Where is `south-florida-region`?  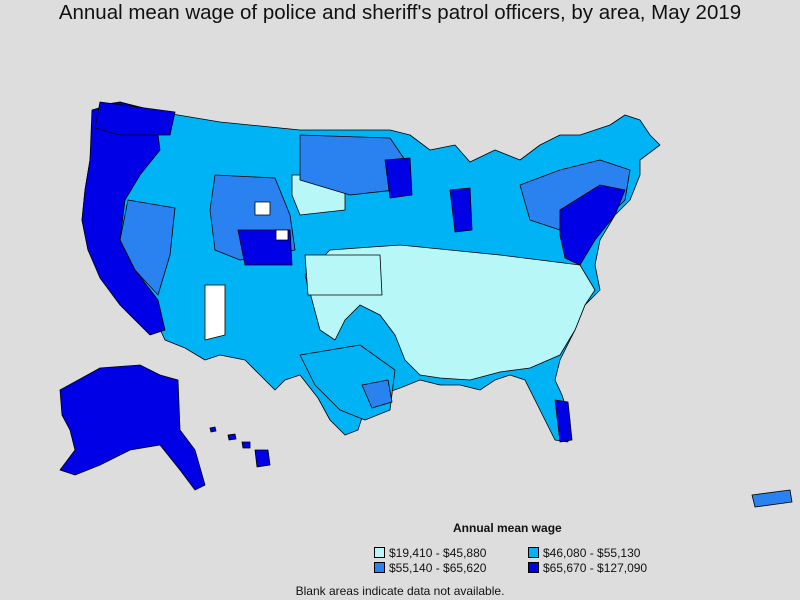 south-florida-region is located at coordinates (563, 421).